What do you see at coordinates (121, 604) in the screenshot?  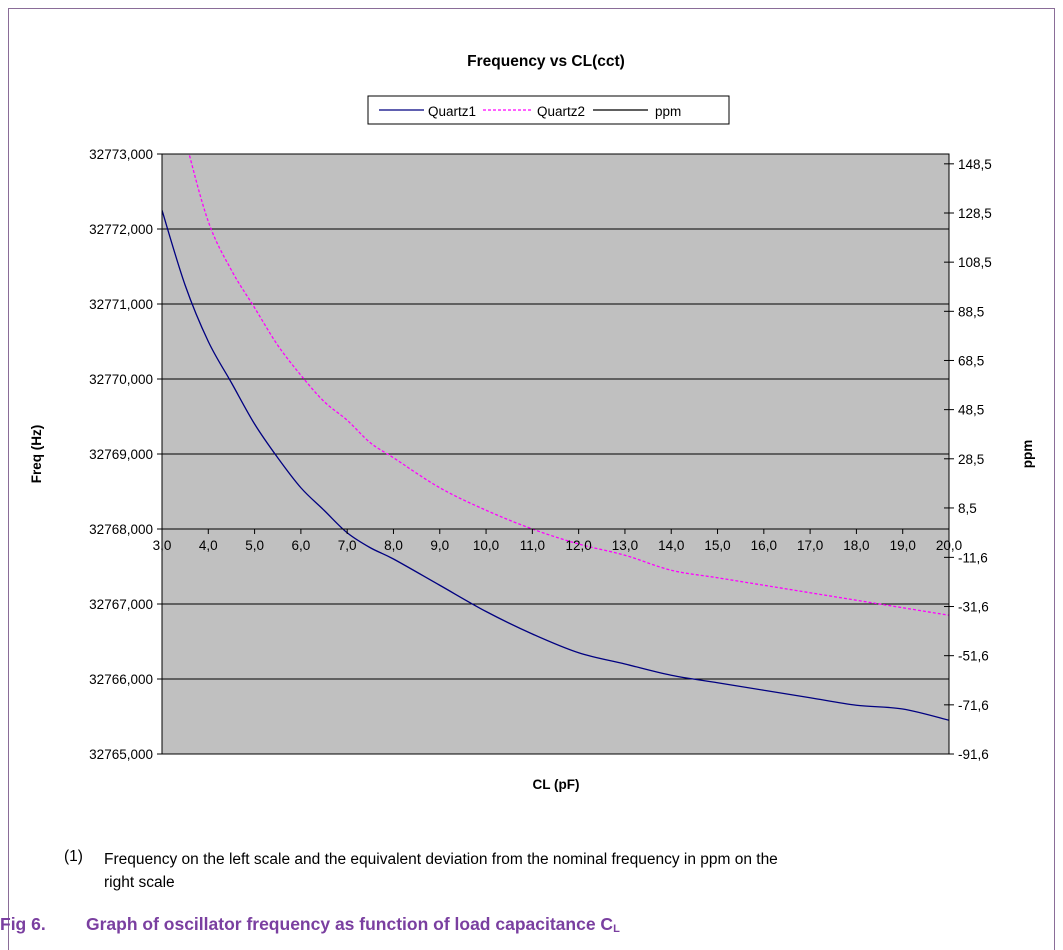 I see `y-tick-label: 32767,000` at bounding box center [121, 604].